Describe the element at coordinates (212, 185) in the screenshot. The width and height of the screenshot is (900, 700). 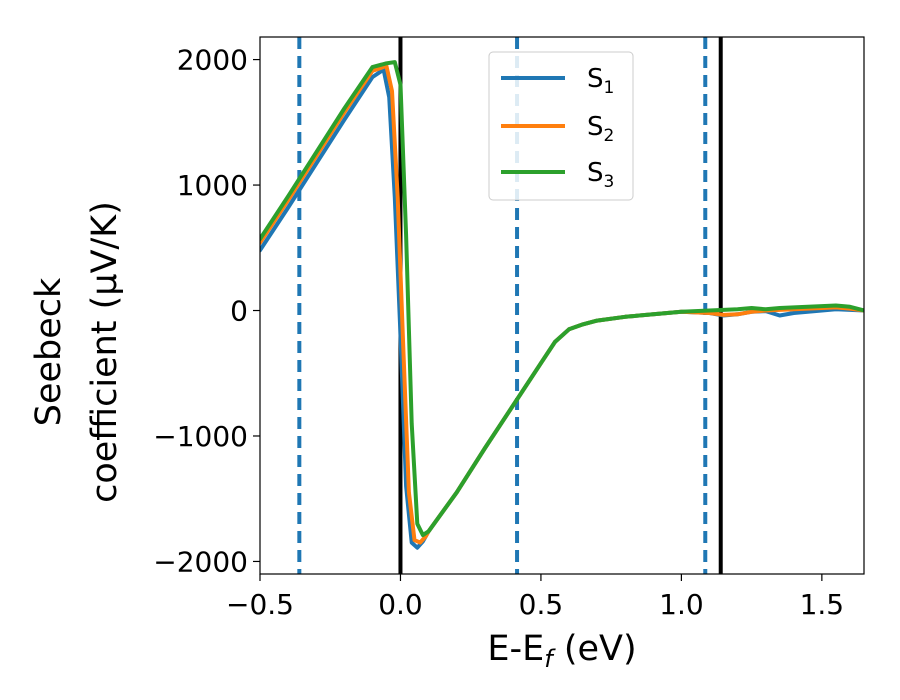
I see `y-tick-label: 1000` at that location.